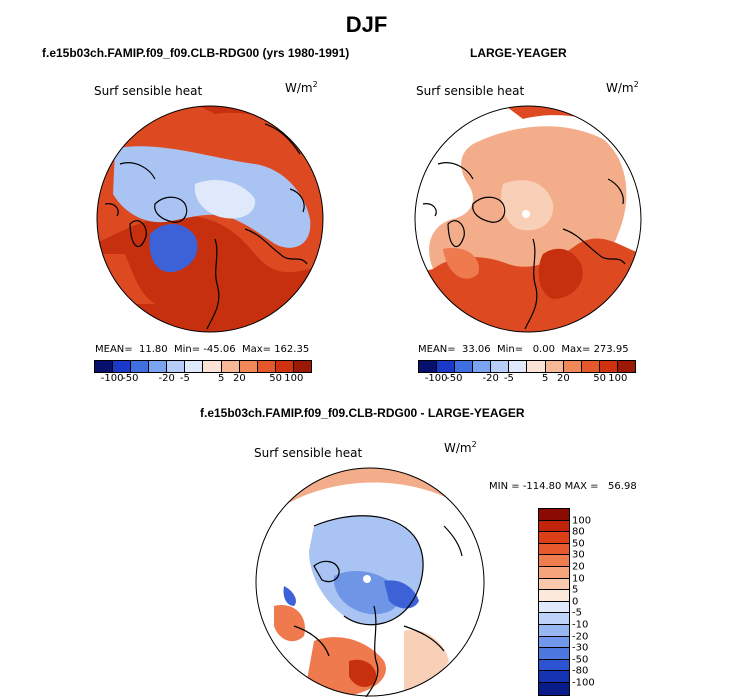 This screenshot has height=698, width=733. I want to click on panel-3-colorbar-tick-label: 30, so click(578, 555).